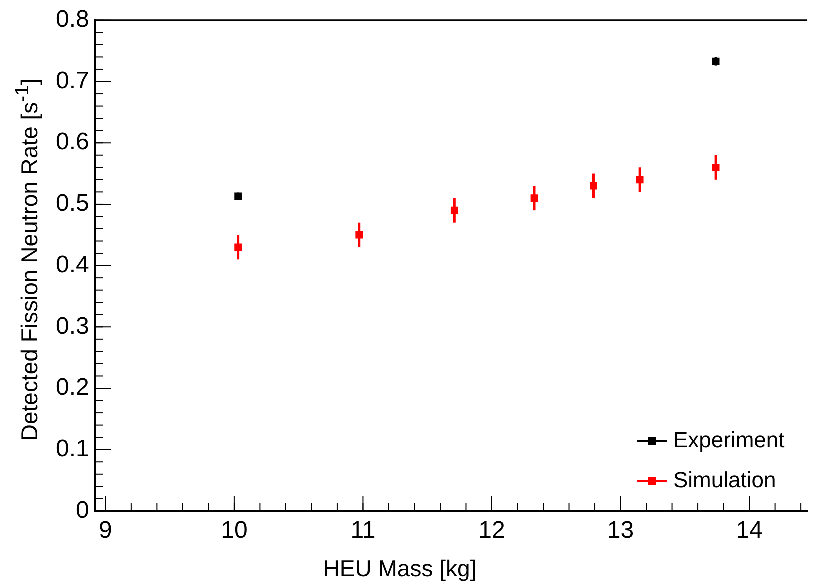 The width and height of the screenshot is (813, 586). Describe the element at coordinates (73, 80) in the screenshot. I see `y-tick-label: 0.7` at that location.